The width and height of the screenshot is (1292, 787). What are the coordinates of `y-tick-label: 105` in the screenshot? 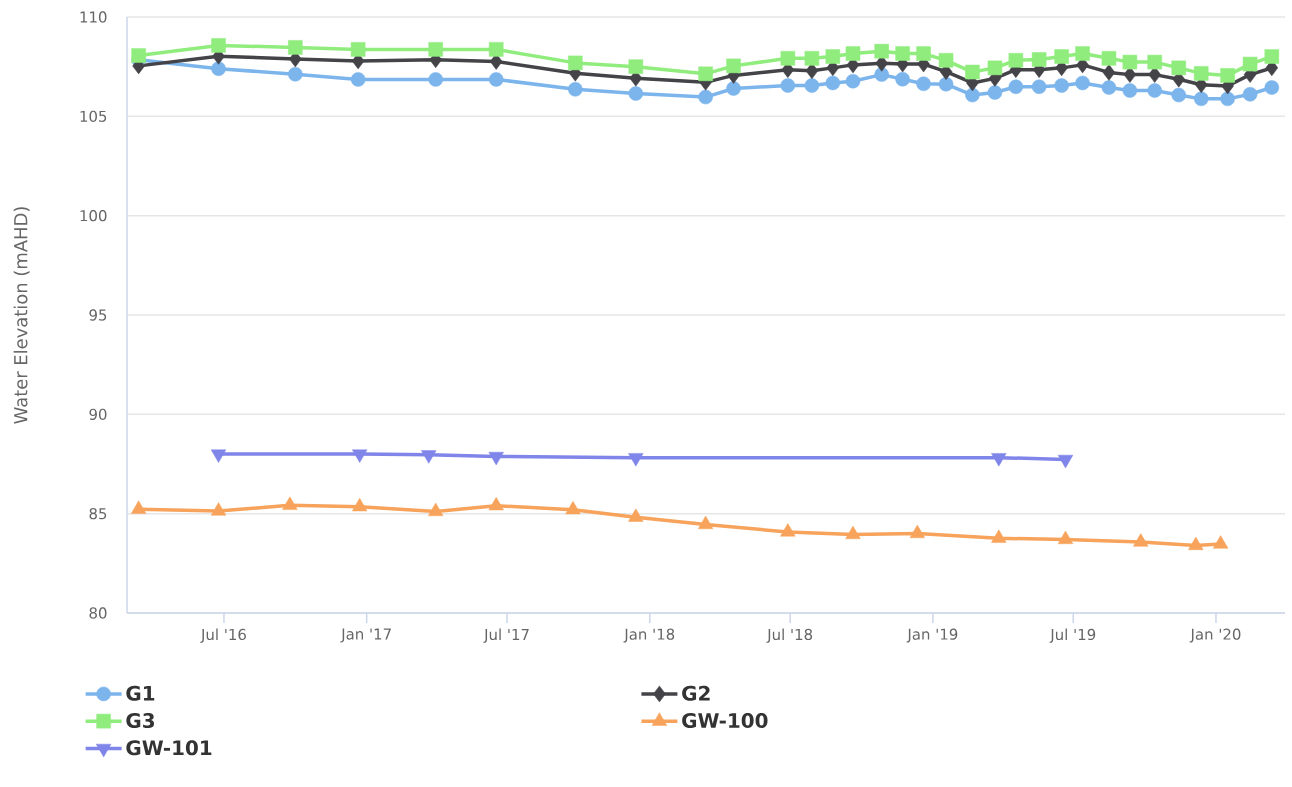 It's located at (93, 116).